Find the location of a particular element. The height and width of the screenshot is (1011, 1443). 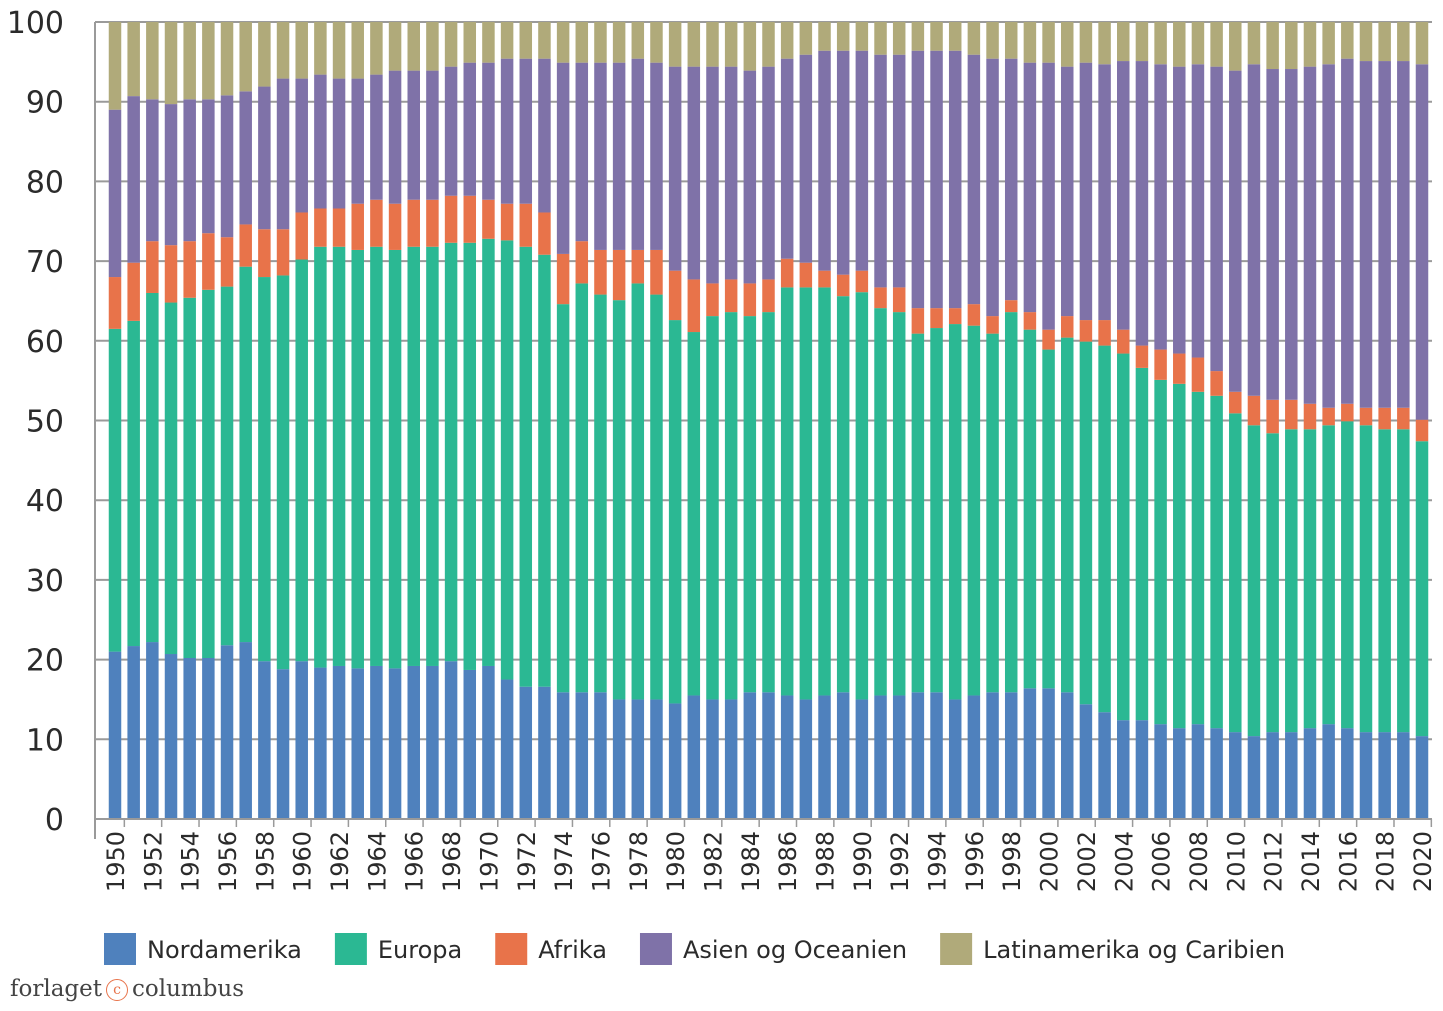

bar-afrika-1953 is located at coordinates (171, 274).